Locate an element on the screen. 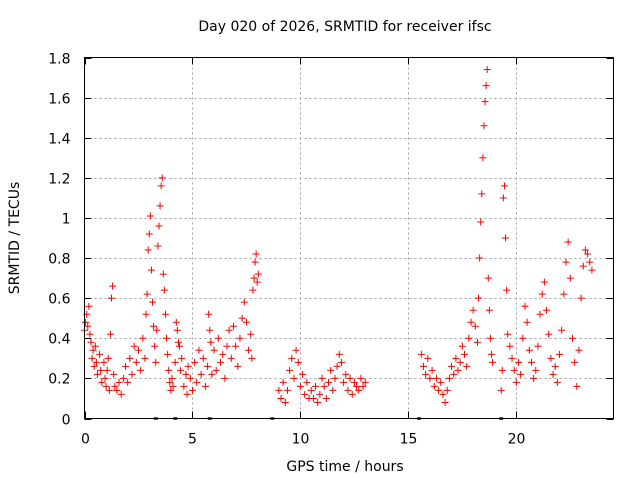  y-tick-label: 1.8 is located at coordinates (59, 60).